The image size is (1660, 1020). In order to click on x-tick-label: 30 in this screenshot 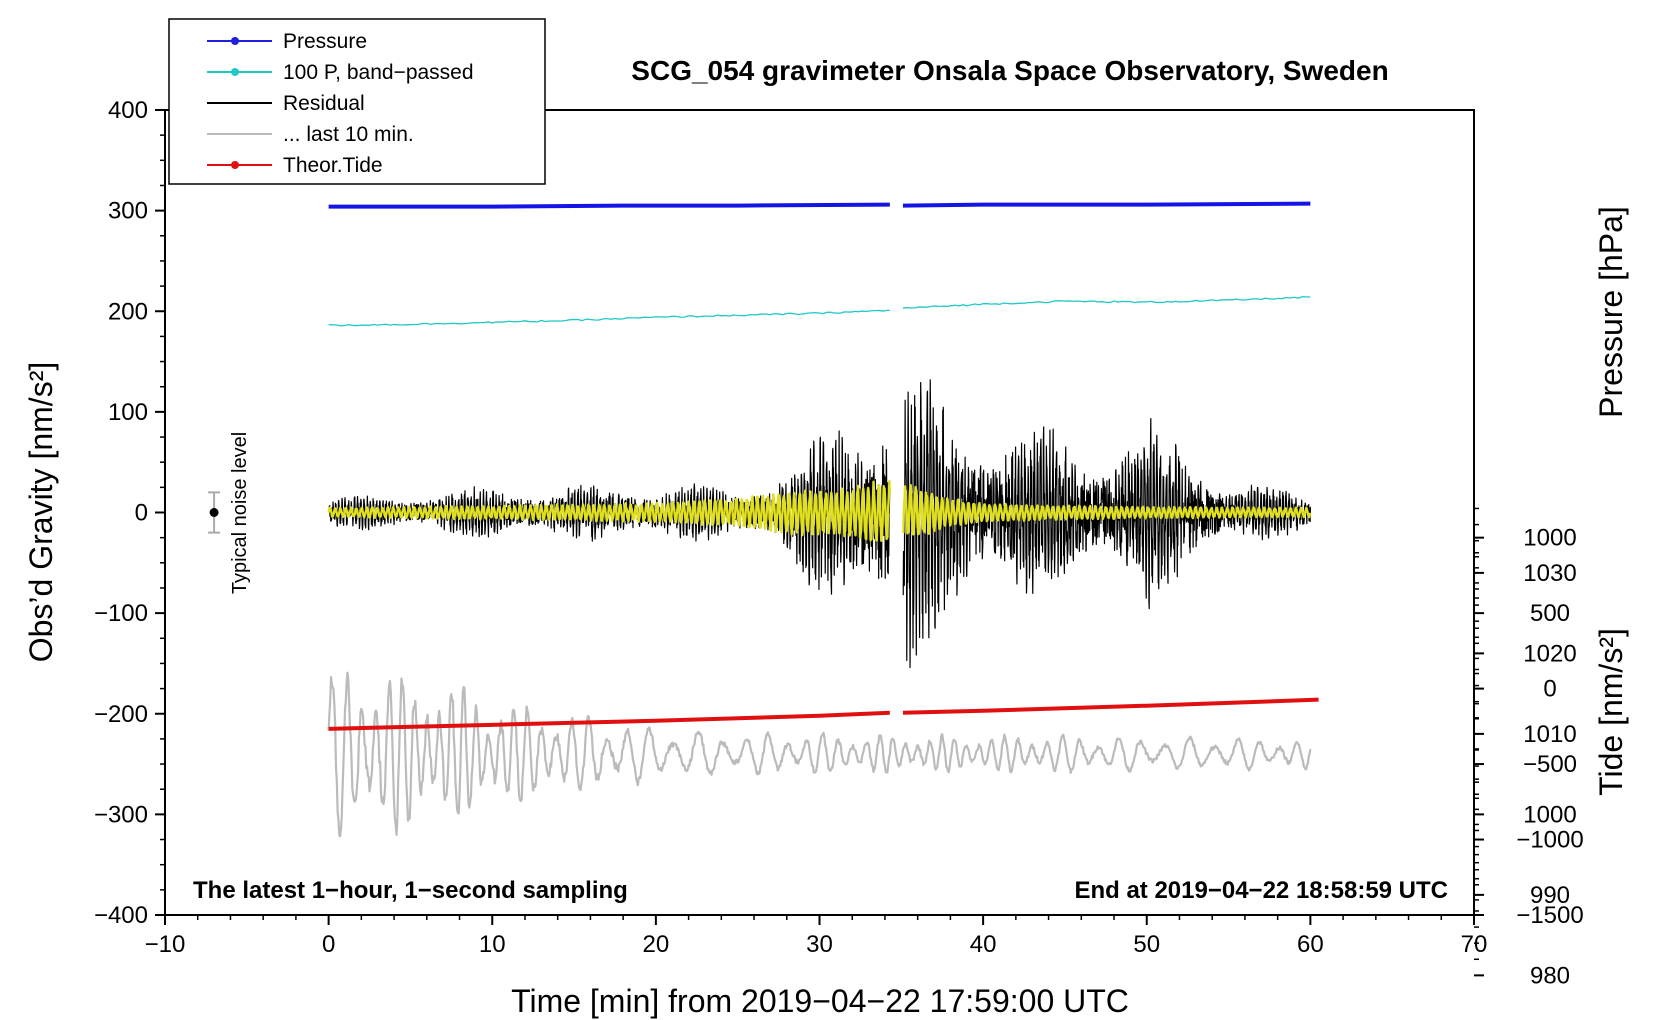, I will do `click(819, 944)`.